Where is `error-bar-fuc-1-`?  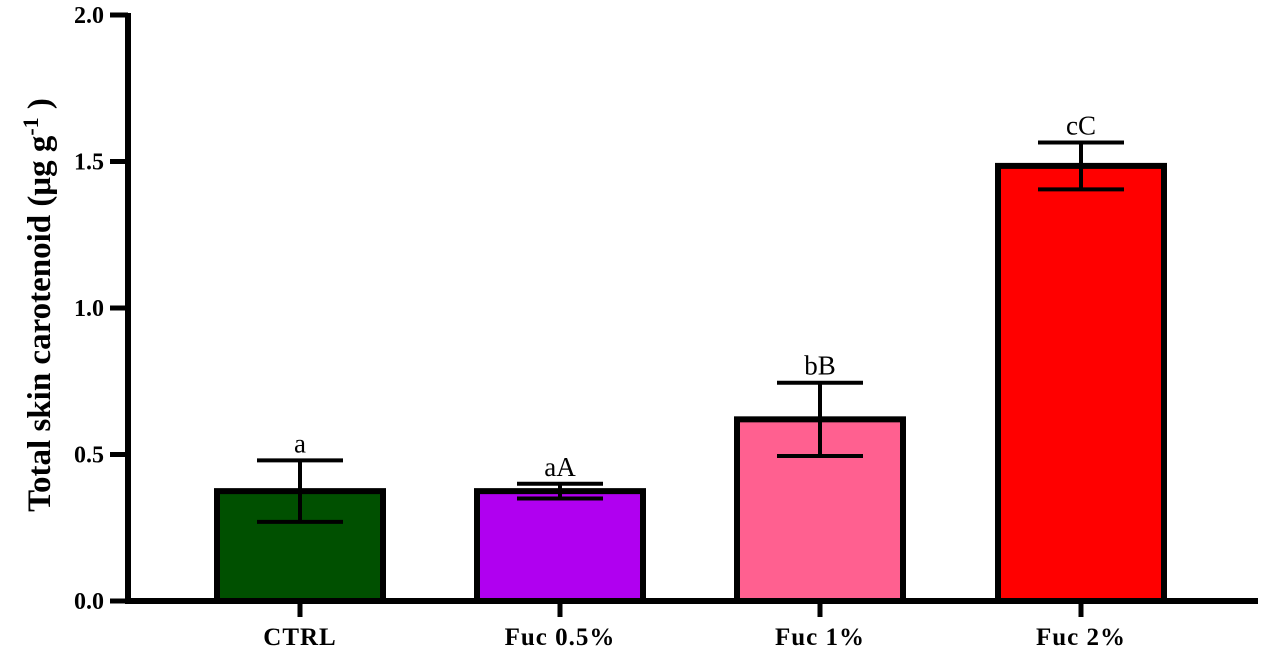 error-bar-fuc-1- is located at coordinates (820, 419).